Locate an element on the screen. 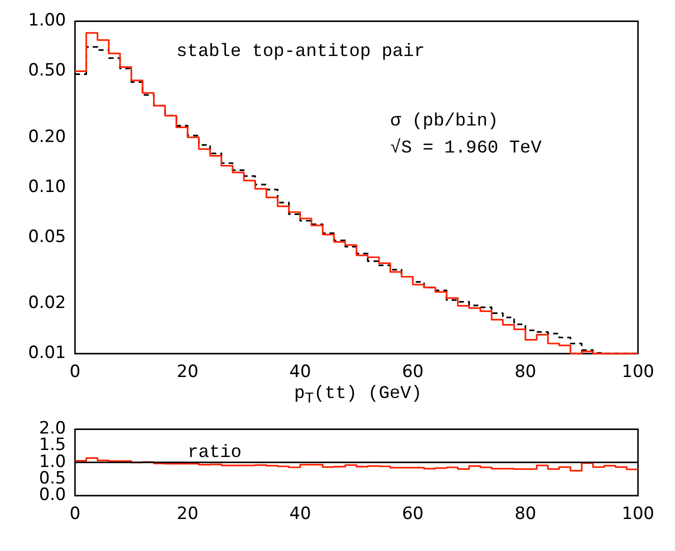 The height and width of the screenshot is (551, 675). y-tick-label: 0.20 is located at coordinates (47, 136).